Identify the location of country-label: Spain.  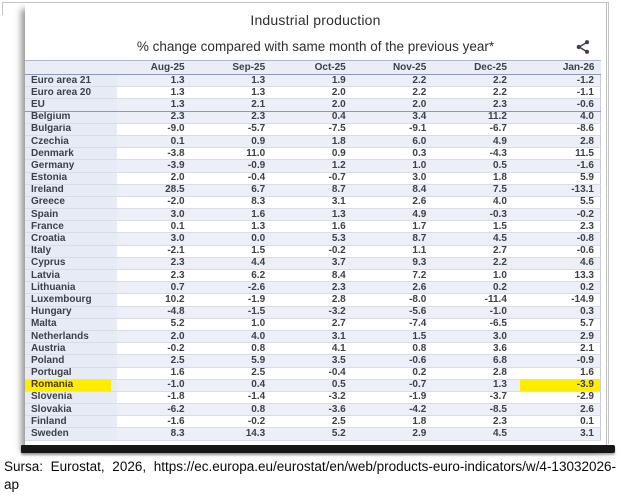
(71, 215).